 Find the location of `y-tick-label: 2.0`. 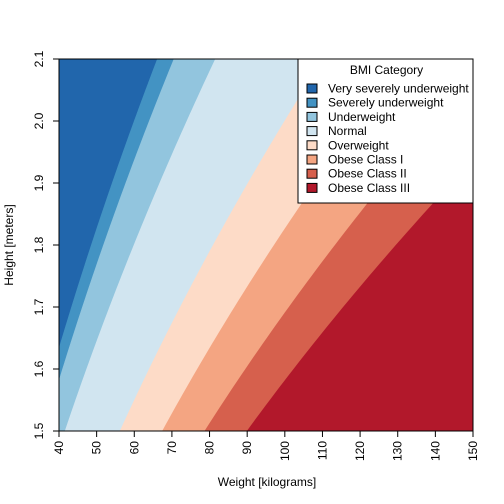

y-tick-label: 2.0 is located at coordinates (39, 120).